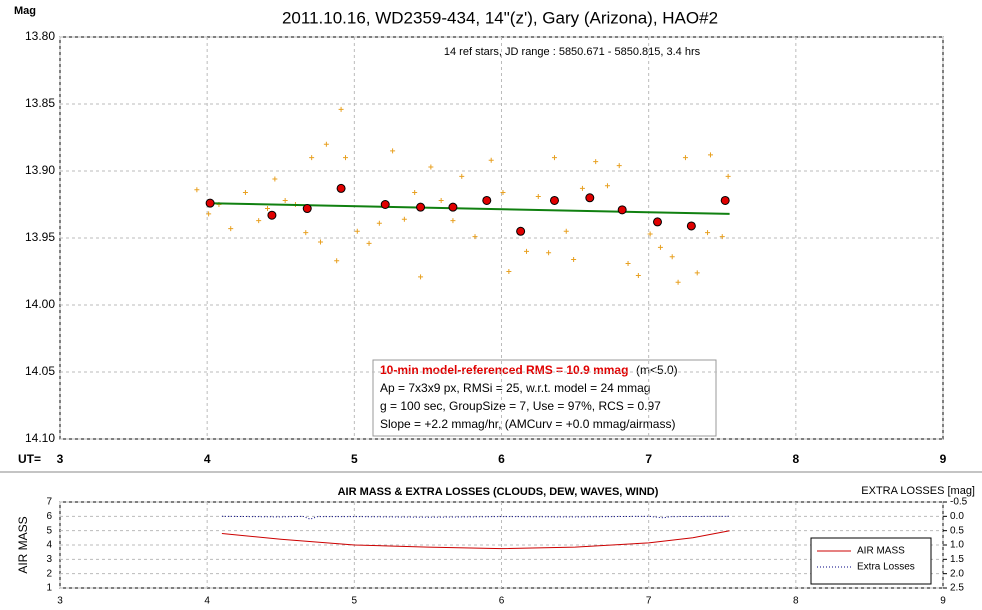  I want to click on y-axis-label: Mag, so click(25, 11).